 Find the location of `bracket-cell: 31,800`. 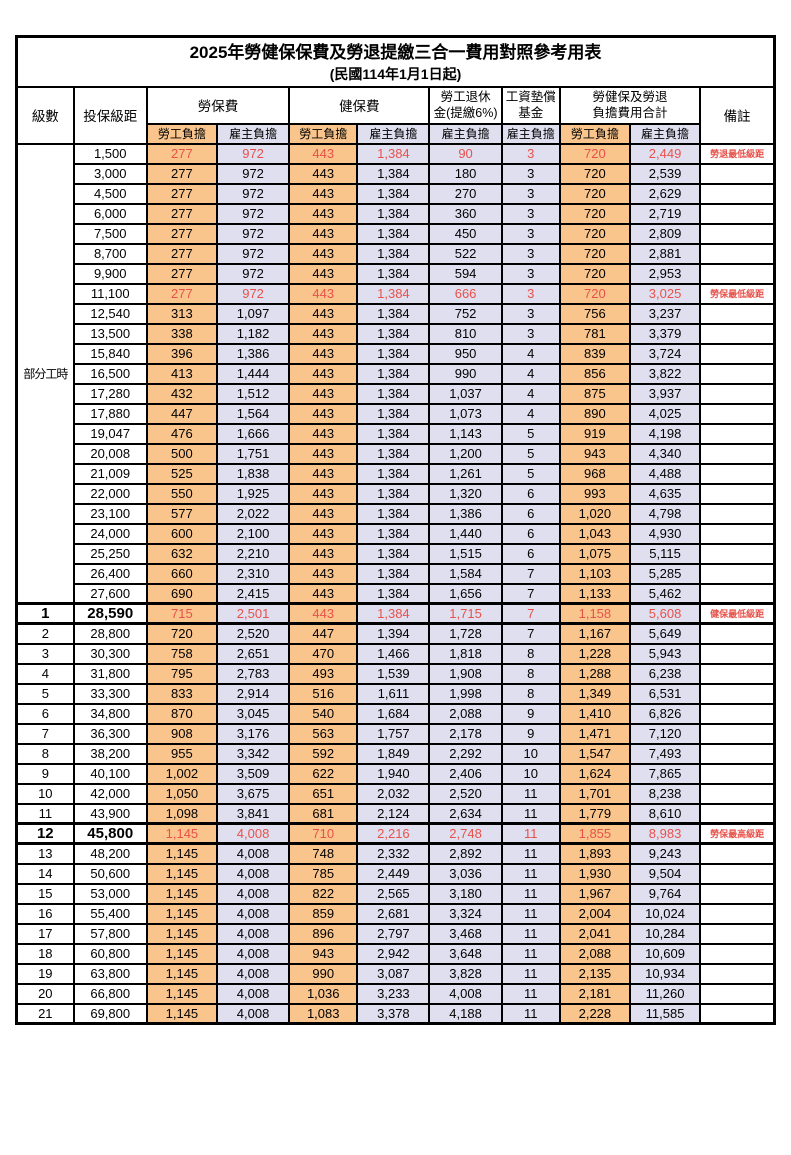

bracket-cell: 31,800 is located at coordinates (110, 673).